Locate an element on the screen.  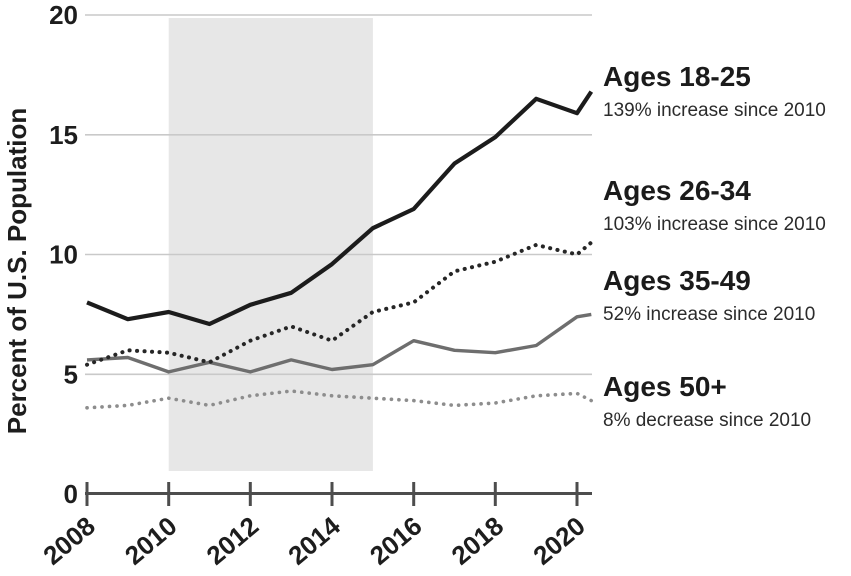
x-tick-label-2014: 2014 is located at coordinates (314, 540).